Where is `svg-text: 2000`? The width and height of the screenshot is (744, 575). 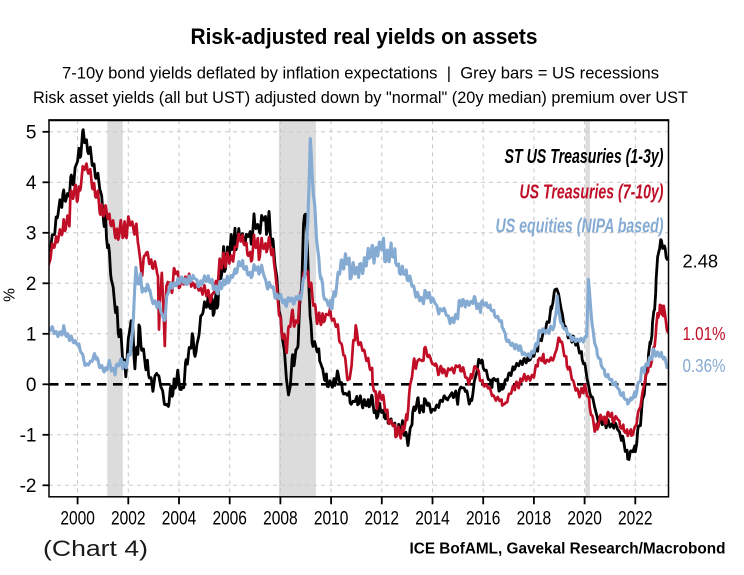 svg-text: 2000 is located at coordinates (77, 519).